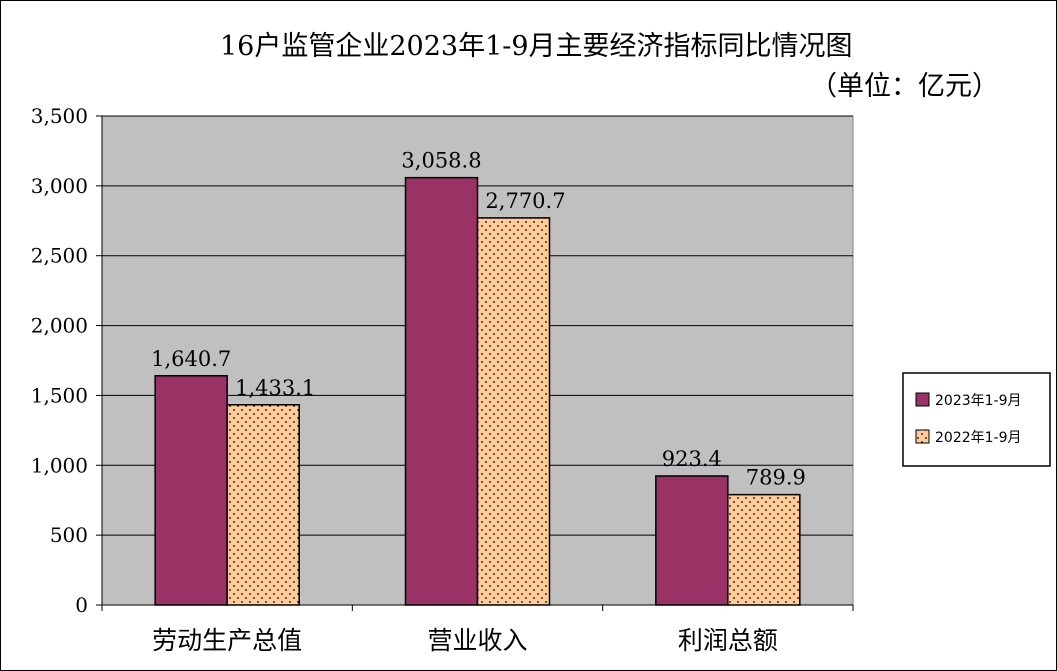  I want to click on y-tick-label: 2,000, so click(59, 326).